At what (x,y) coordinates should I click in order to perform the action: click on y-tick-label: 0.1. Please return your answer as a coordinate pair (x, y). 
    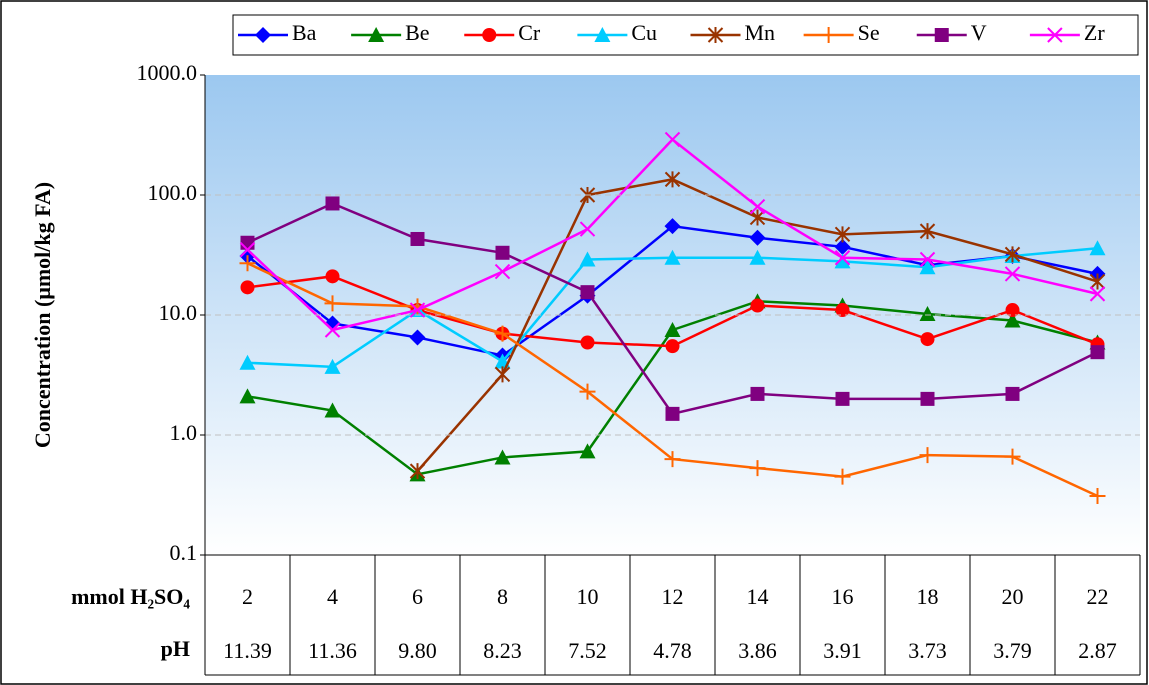
    Looking at the image, I should click on (184, 552).